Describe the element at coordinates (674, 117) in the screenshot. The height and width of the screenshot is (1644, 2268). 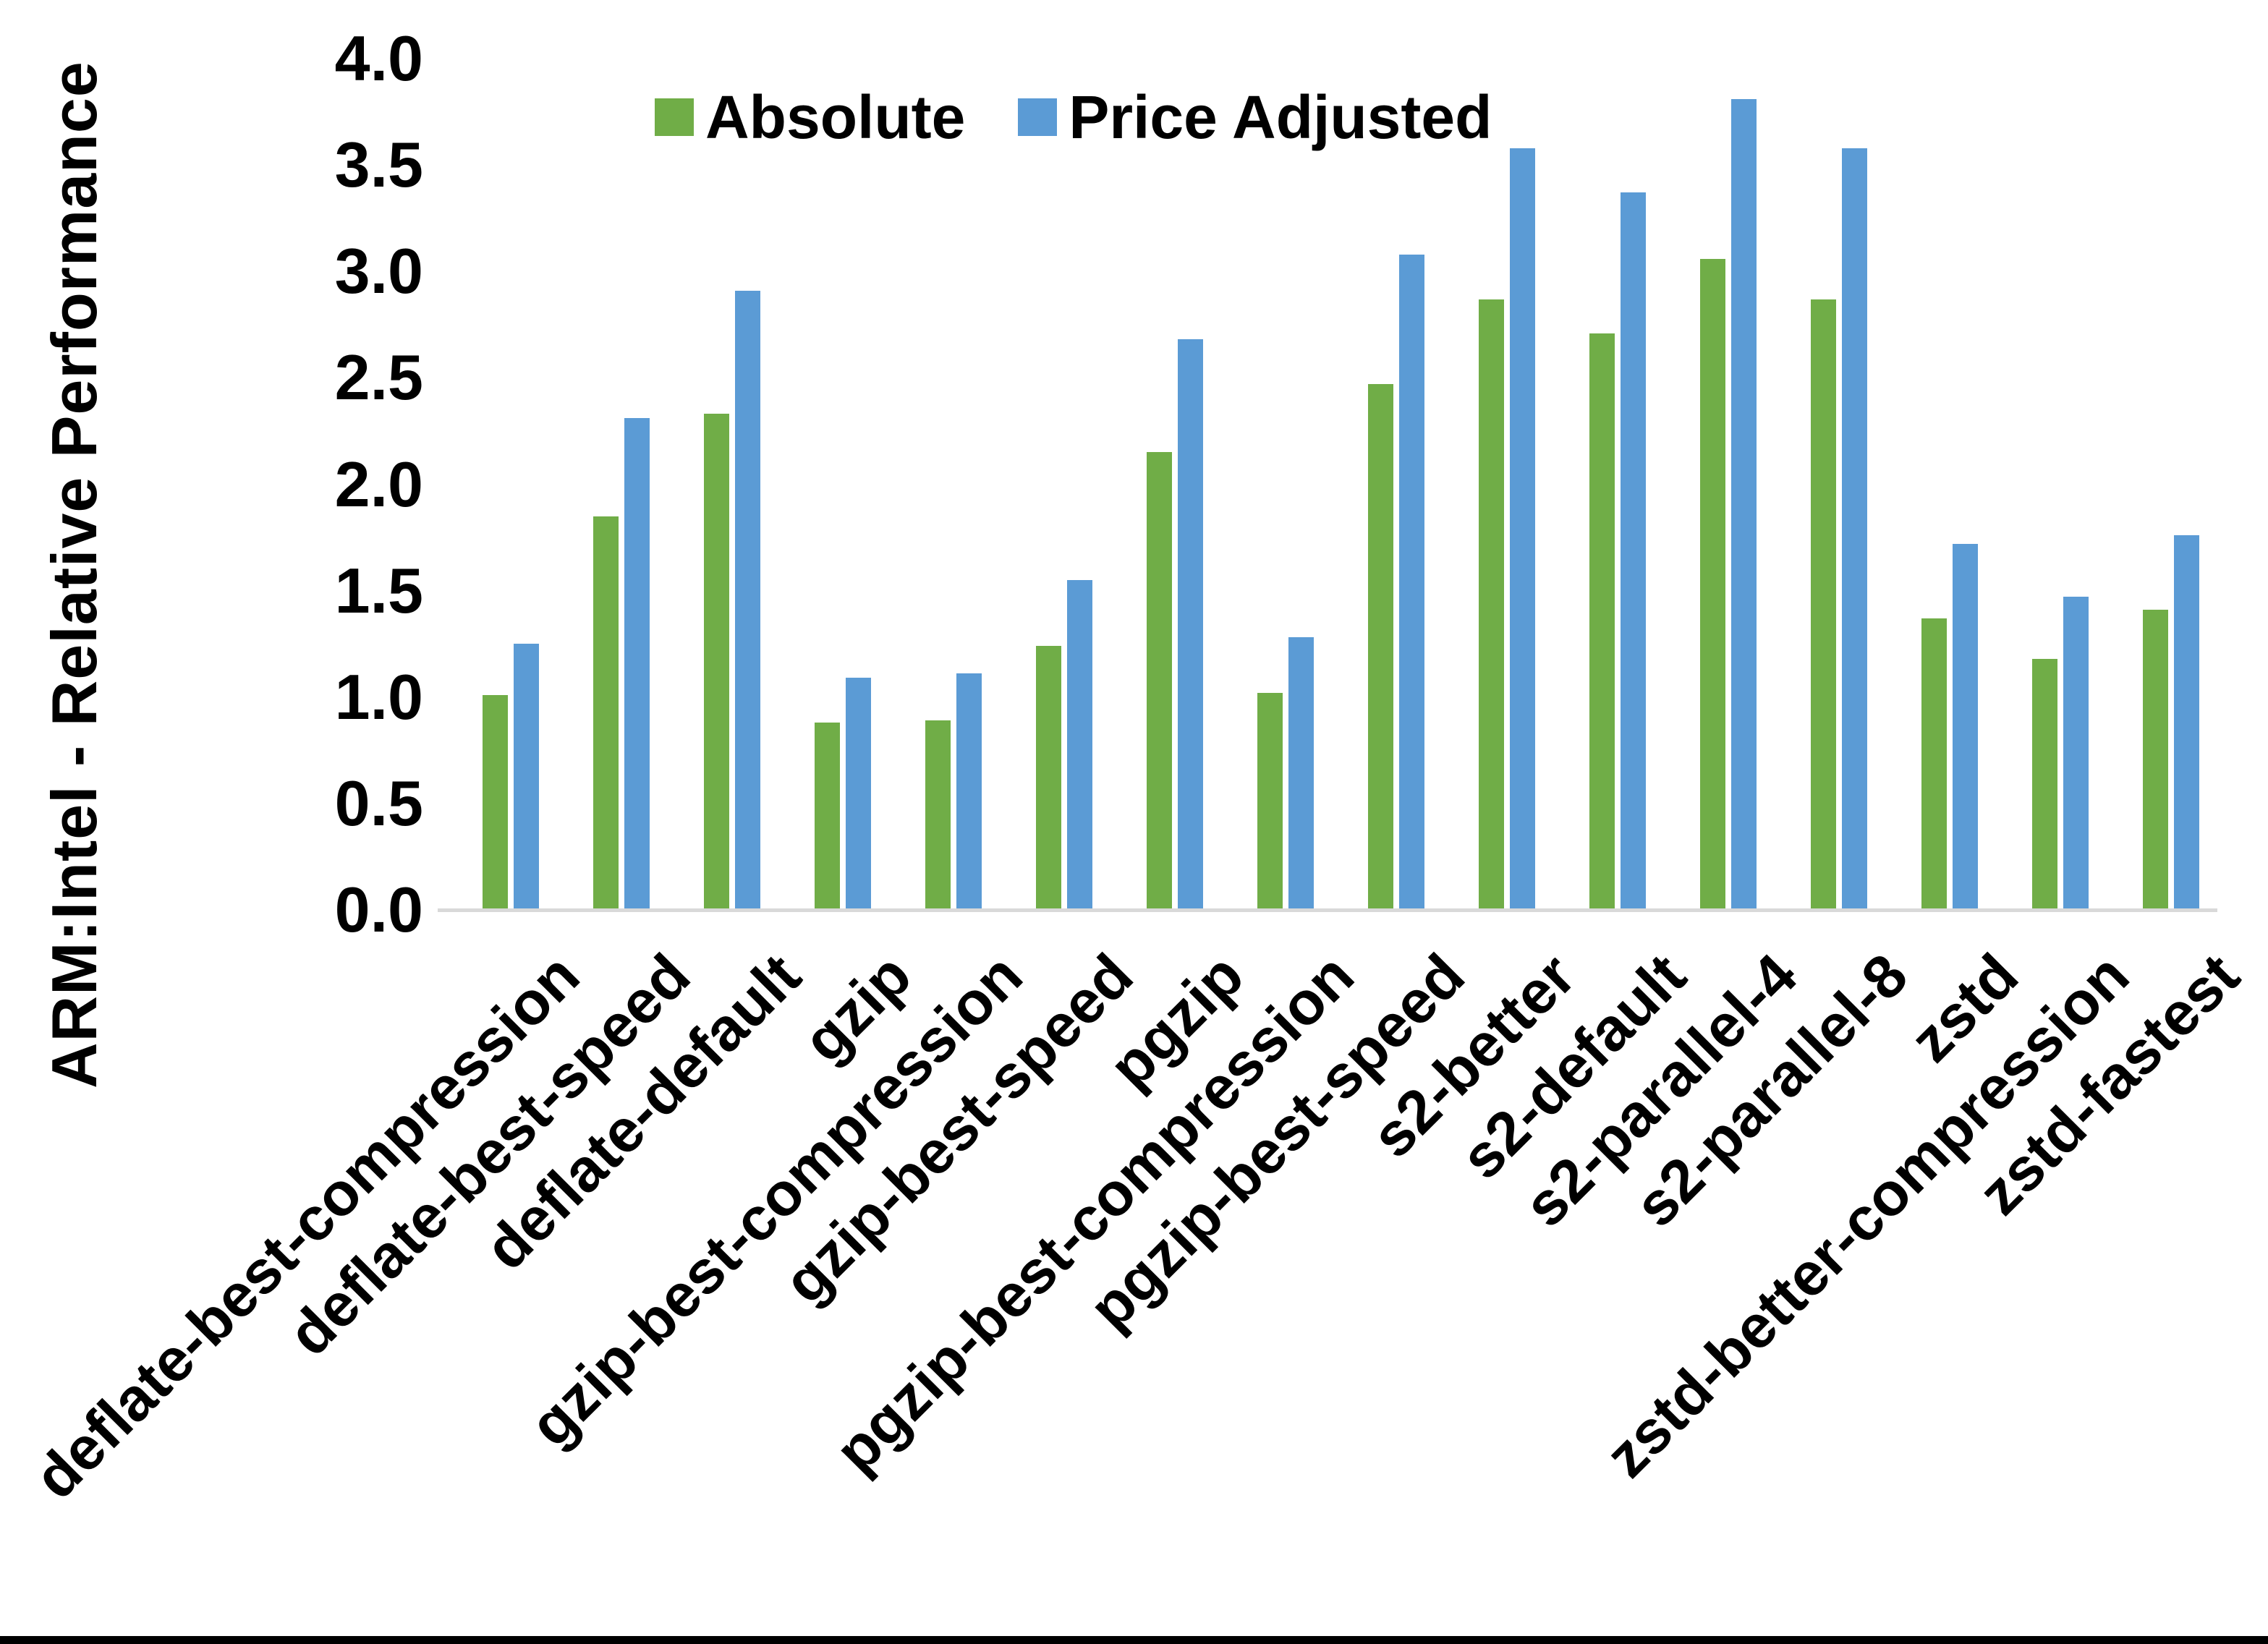
I see `legend-swatch-absolute-icon` at that location.